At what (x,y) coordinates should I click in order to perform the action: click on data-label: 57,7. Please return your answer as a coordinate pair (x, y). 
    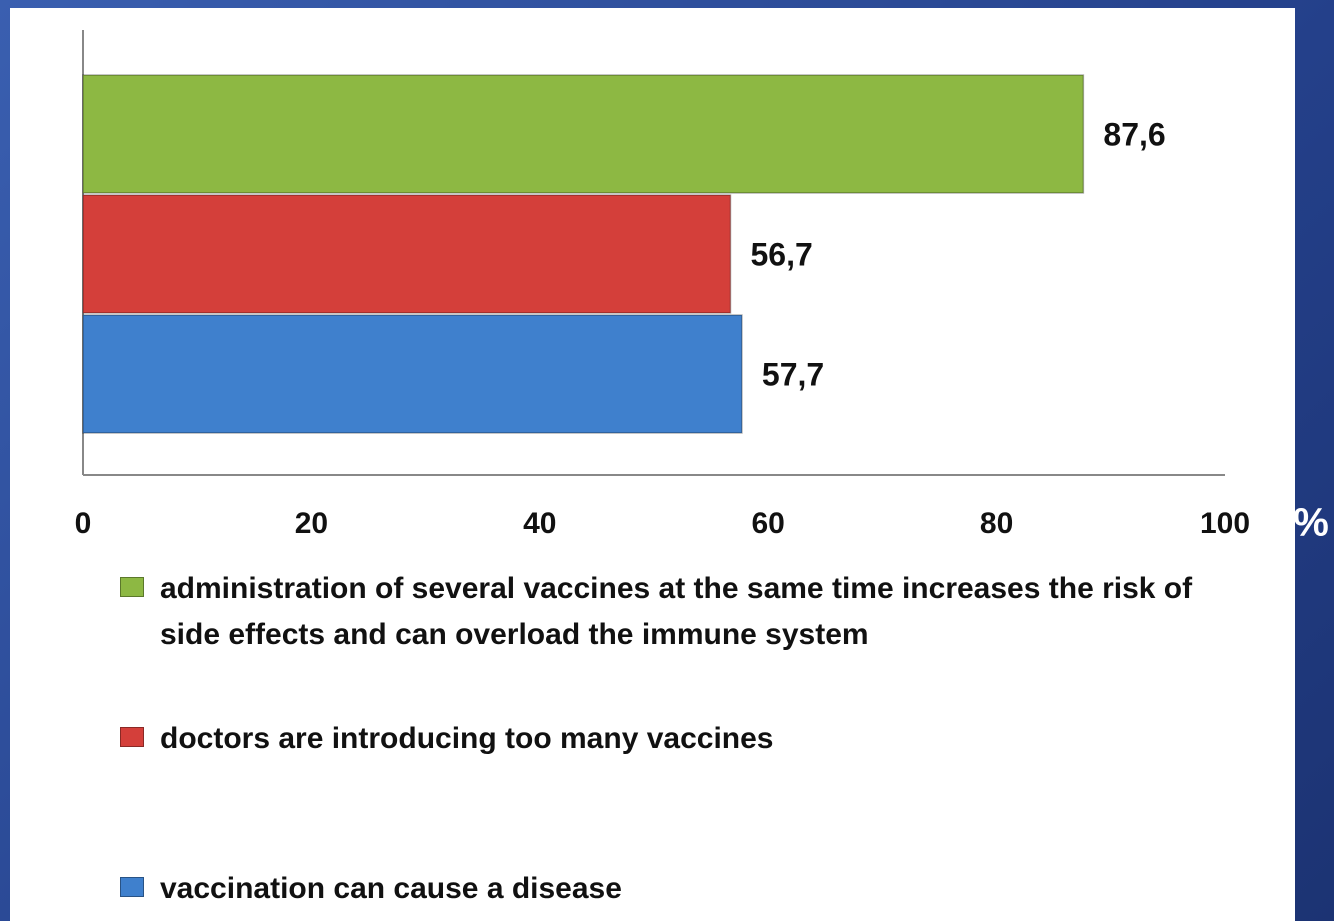
    Looking at the image, I should click on (793, 374).